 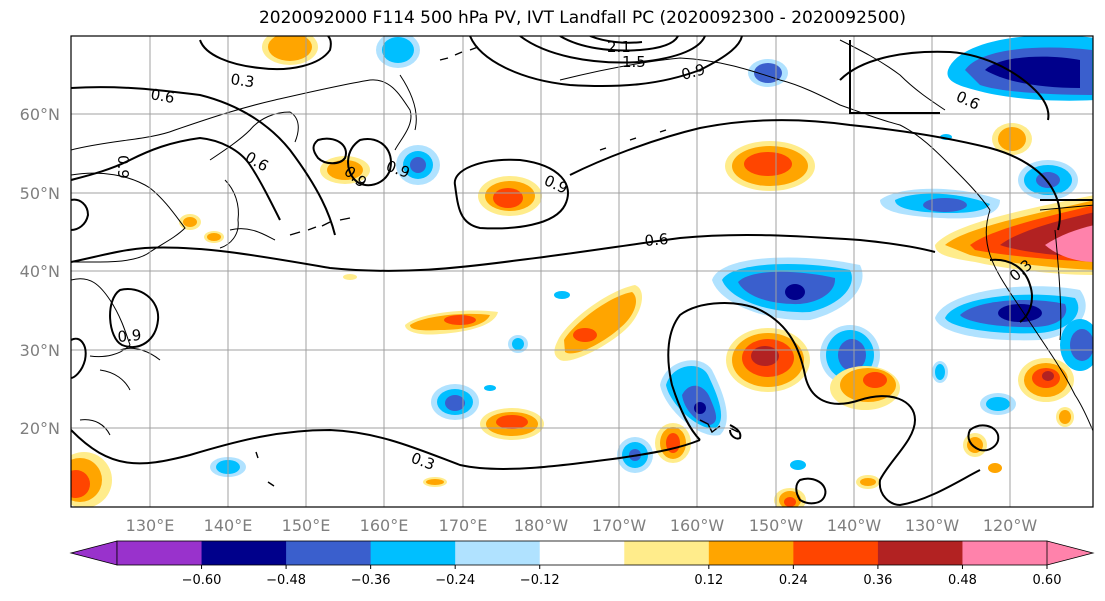 I want to click on contour-label: 2.1, so click(x=619, y=47).